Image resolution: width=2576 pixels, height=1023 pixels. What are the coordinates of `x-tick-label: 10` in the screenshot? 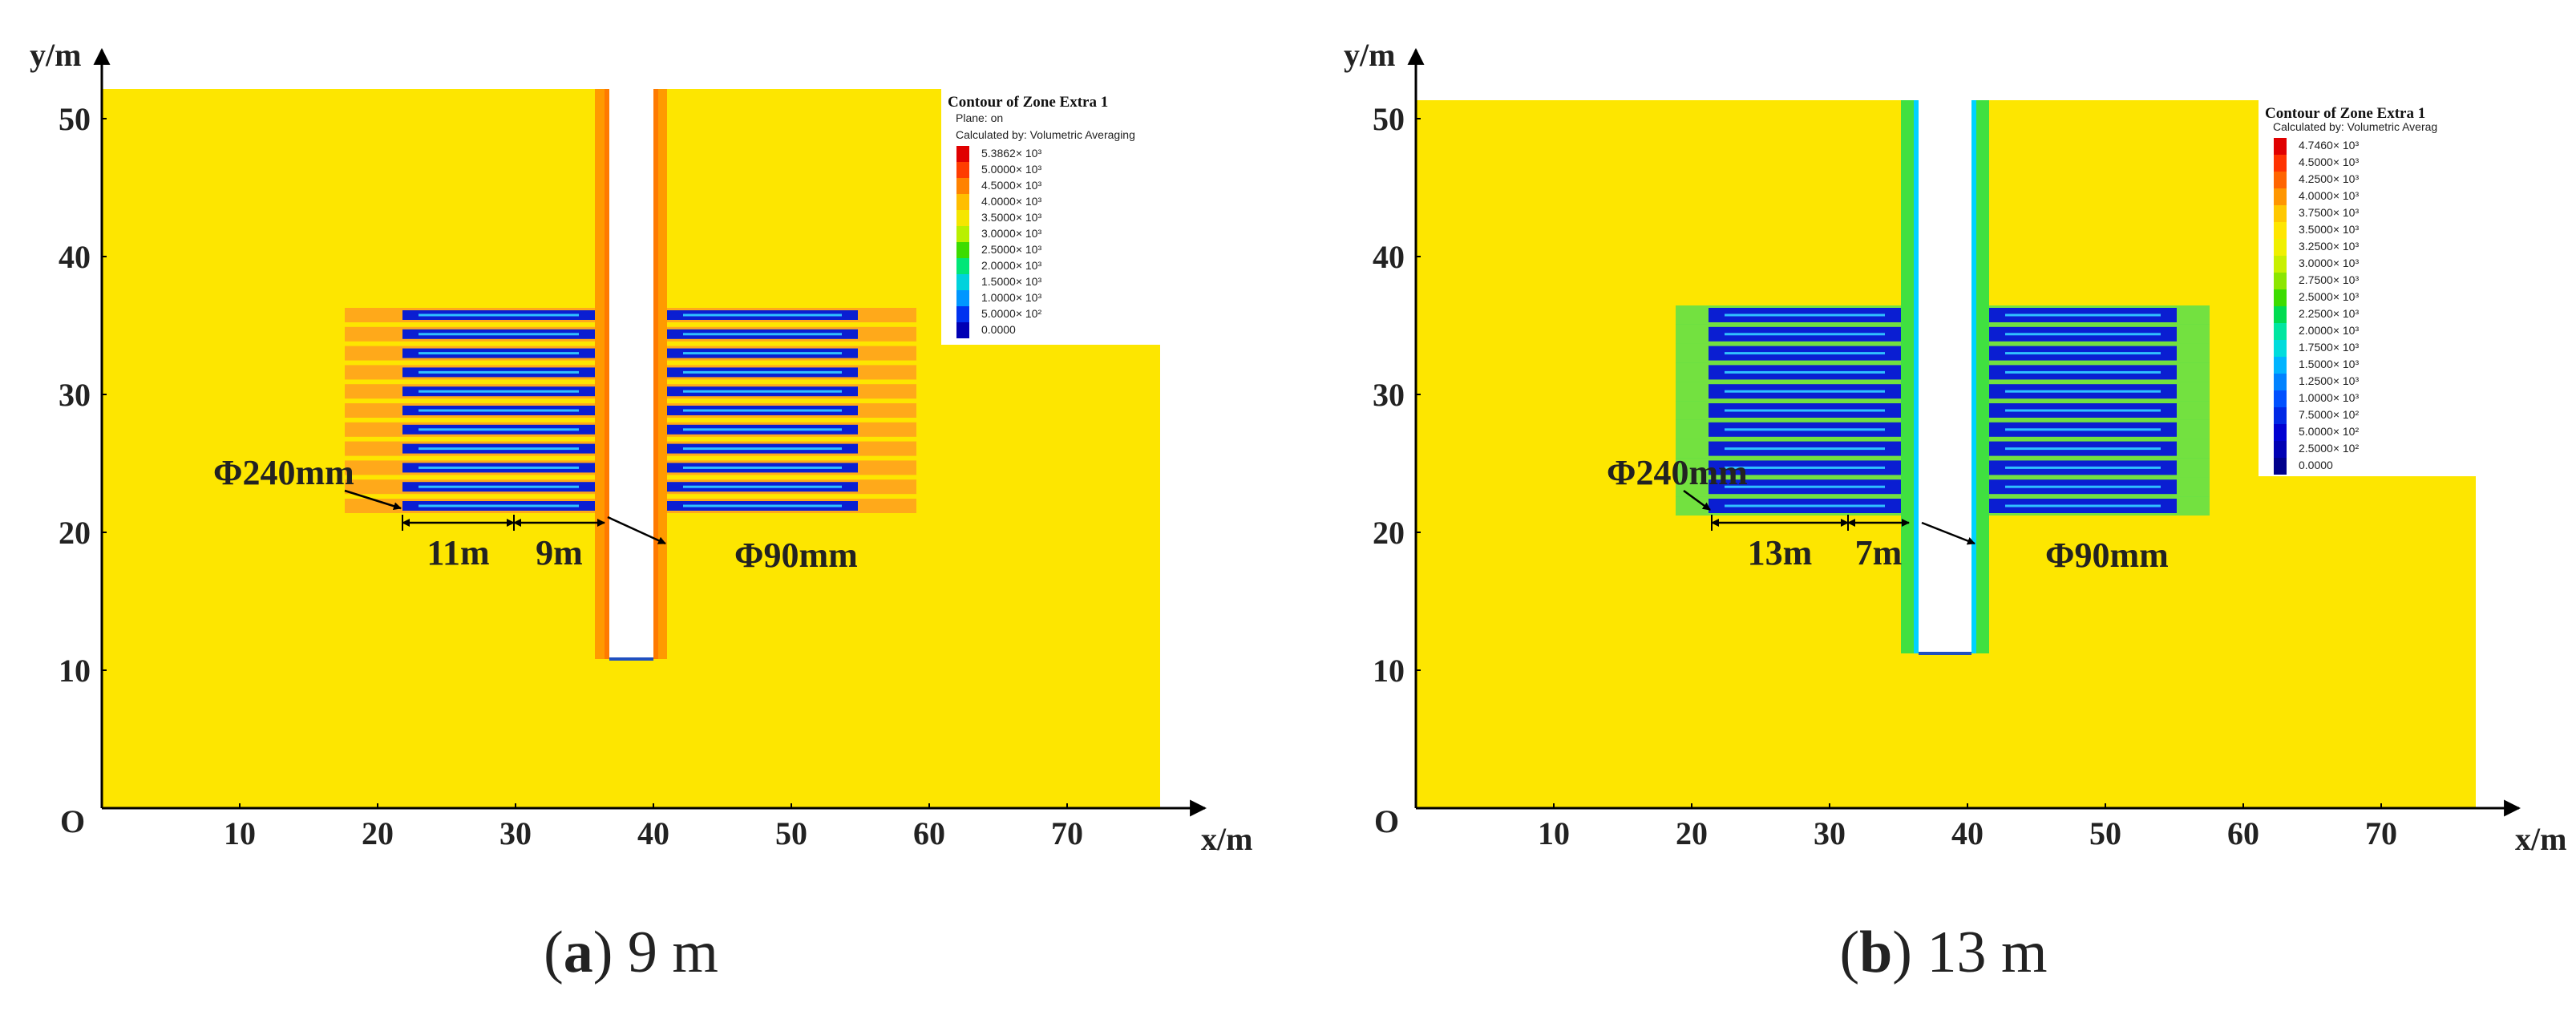 It's located at (240, 833).